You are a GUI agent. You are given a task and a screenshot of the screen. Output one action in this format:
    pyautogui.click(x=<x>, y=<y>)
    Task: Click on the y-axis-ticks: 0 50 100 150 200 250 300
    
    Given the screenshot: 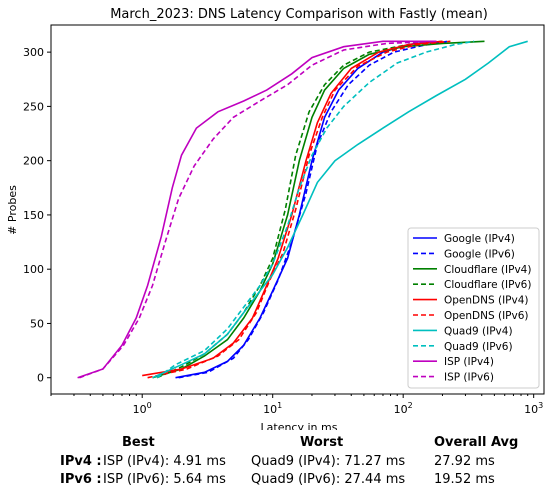 What is the action you would take?
    pyautogui.click(x=37, y=215)
    